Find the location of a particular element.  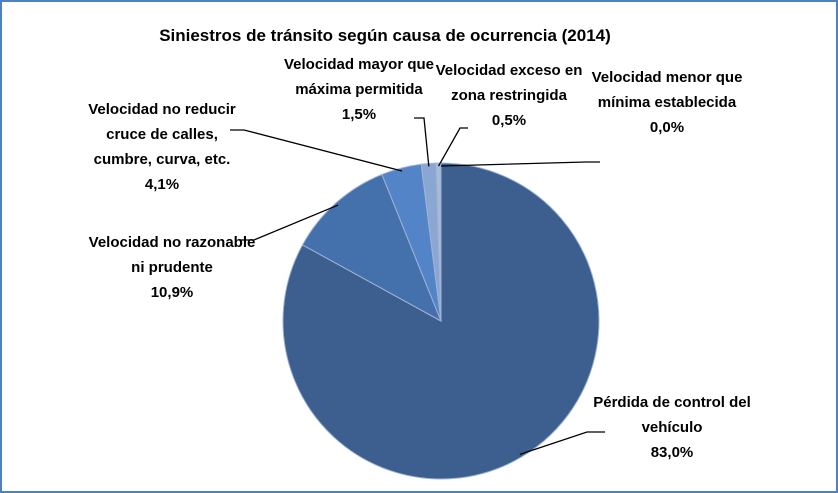

slice-label: Velocidad no razonable ni prudente 10,9% is located at coordinates (172, 267).